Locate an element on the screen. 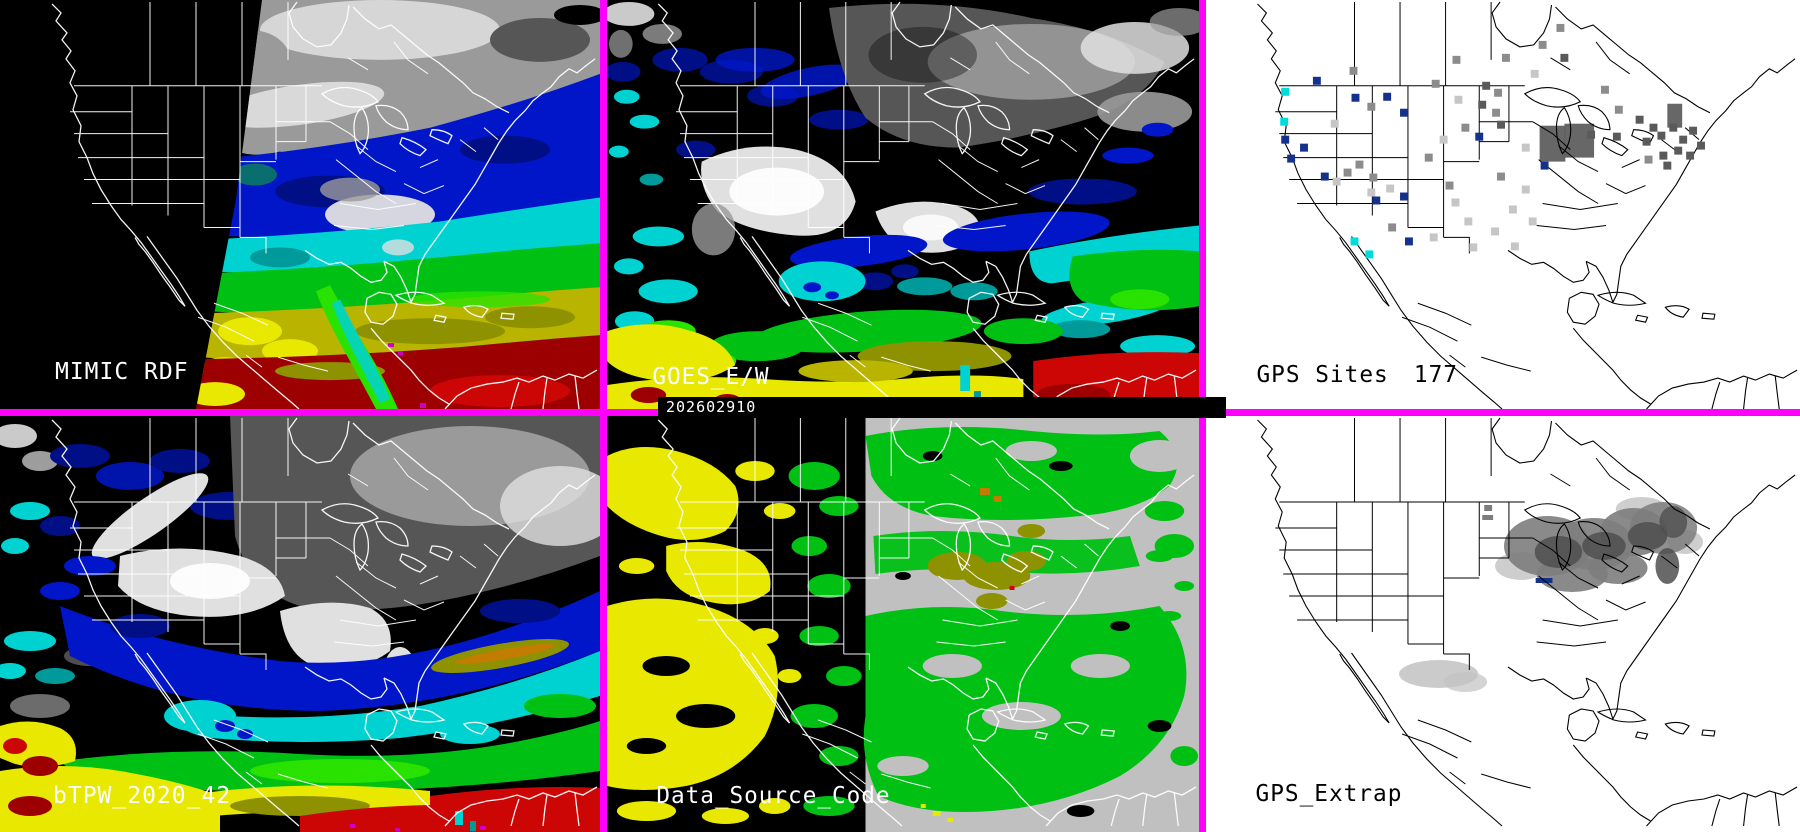 This screenshot has width=1800, height=832. panel-label-extrap: GPS_Extrap is located at coordinates (1329, 794).